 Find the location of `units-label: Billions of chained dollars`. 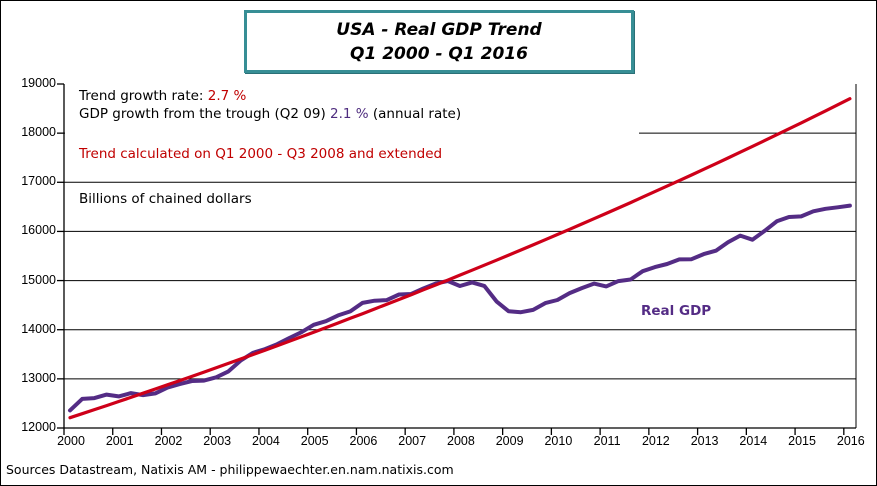

units-label: Billions of chained dollars is located at coordinates (165, 199).